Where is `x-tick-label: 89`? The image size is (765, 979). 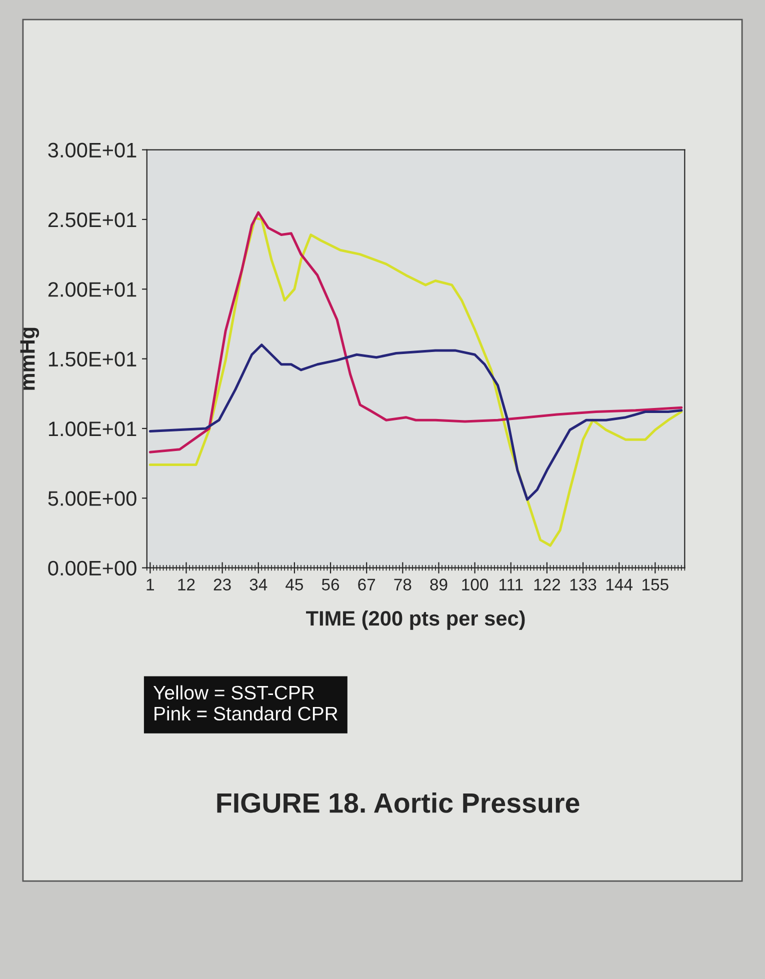 x-tick-label: 89 is located at coordinates (439, 584).